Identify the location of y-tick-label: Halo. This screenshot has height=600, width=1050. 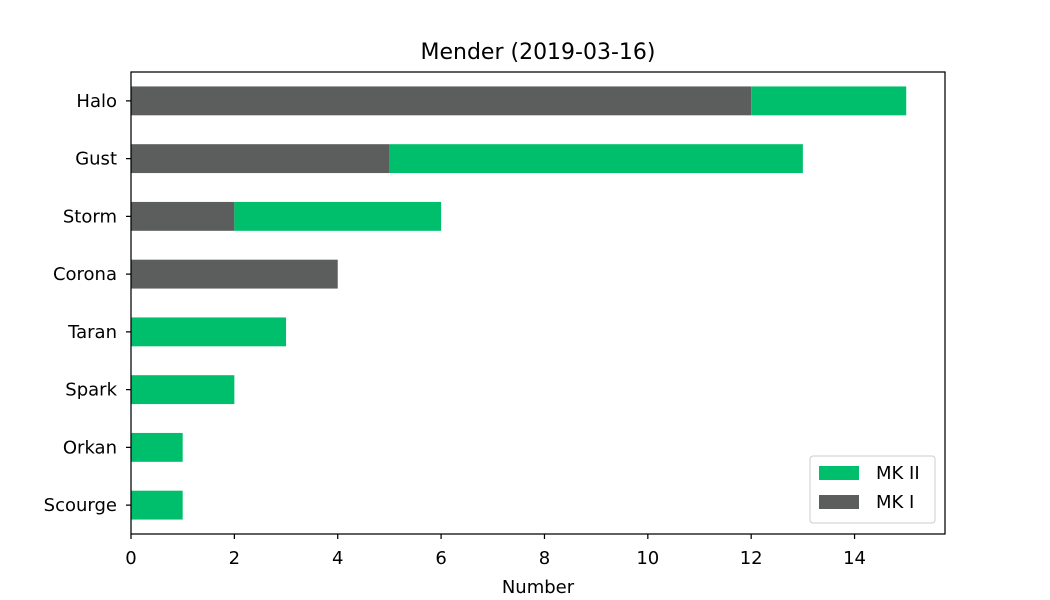
(96, 101).